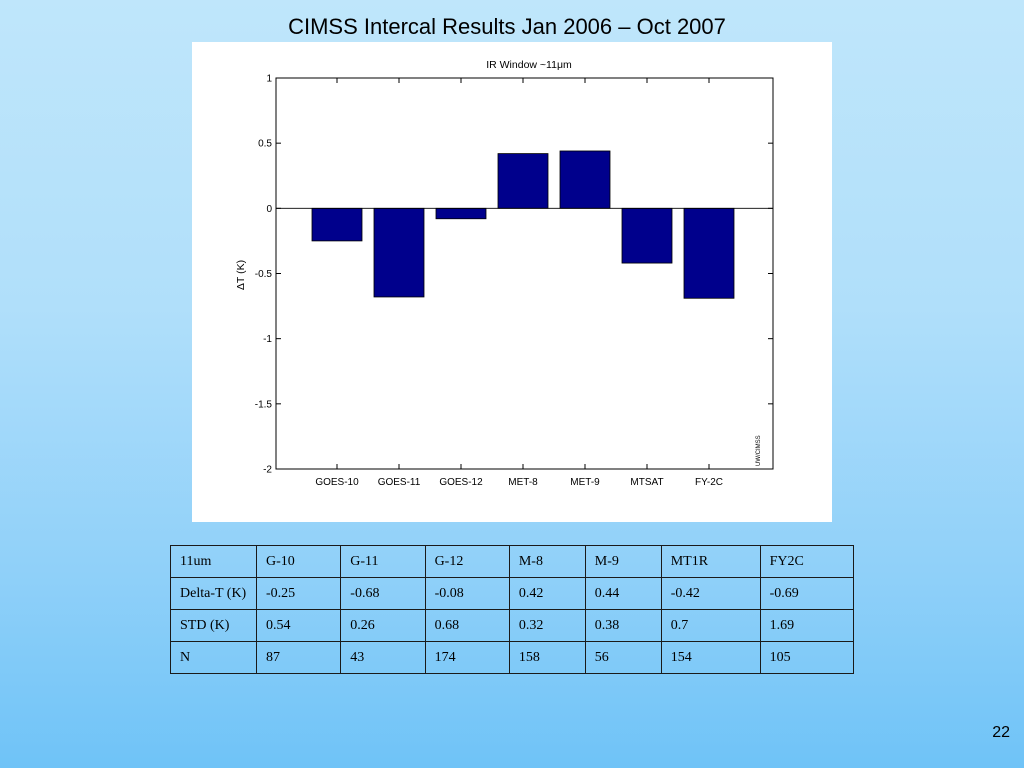 Image resolution: width=1024 pixels, height=768 pixels. What do you see at coordinates (383, 593) in the screenshot?
I see `table-cell: -0.68` at bounding box center [383, 593].